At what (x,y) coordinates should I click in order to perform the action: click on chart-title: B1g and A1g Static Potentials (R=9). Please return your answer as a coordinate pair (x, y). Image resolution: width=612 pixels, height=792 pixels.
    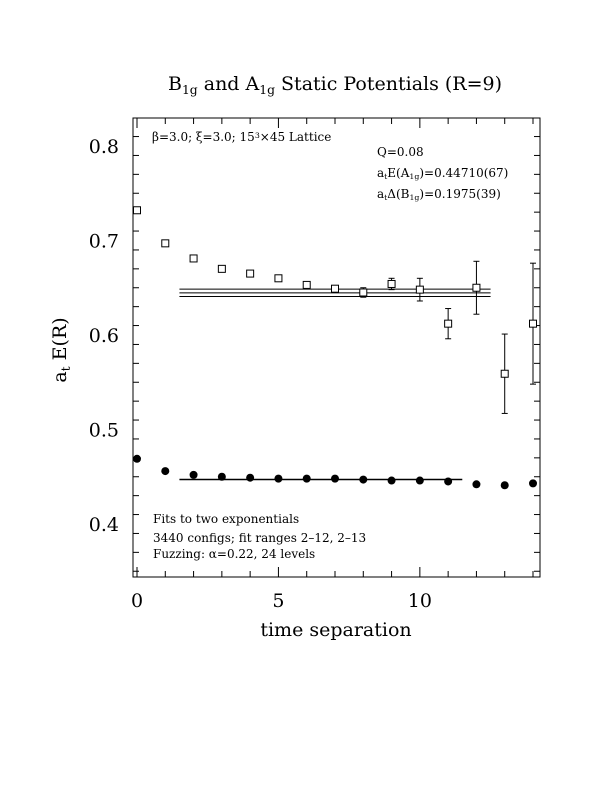
    Looking at the image, I should click on (335, 85).